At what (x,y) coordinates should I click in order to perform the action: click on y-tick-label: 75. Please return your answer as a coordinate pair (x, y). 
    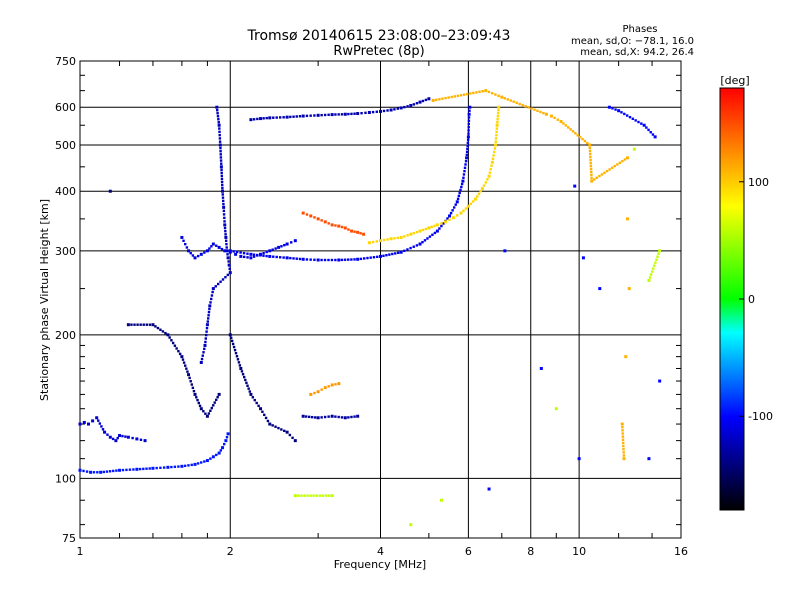
    Looking at the image, I should click on (69, 538).